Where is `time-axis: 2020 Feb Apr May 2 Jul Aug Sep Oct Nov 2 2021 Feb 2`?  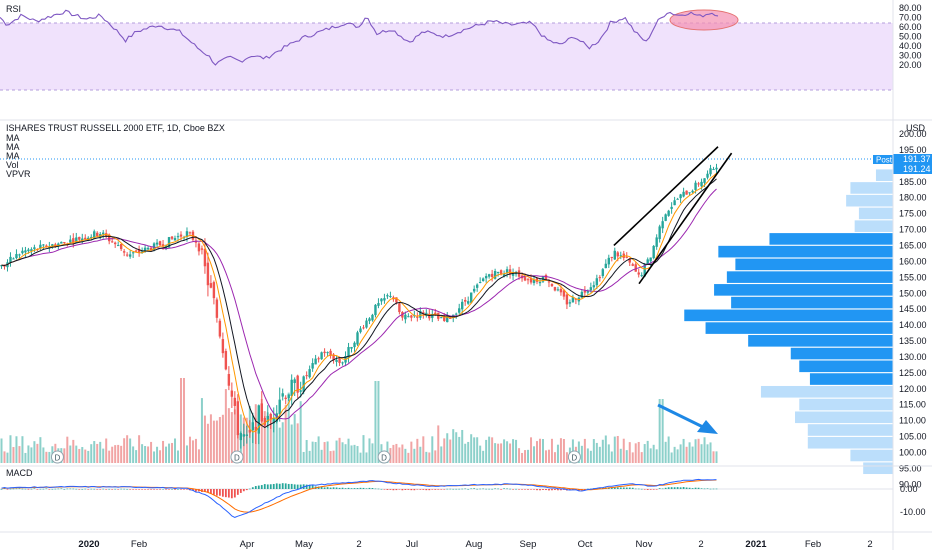 time-axis: 2020 Feb Apr May 2 Jul Aug Sep Oct Nov 2 2021 Feb 2 is located at coordinates (475, 544).